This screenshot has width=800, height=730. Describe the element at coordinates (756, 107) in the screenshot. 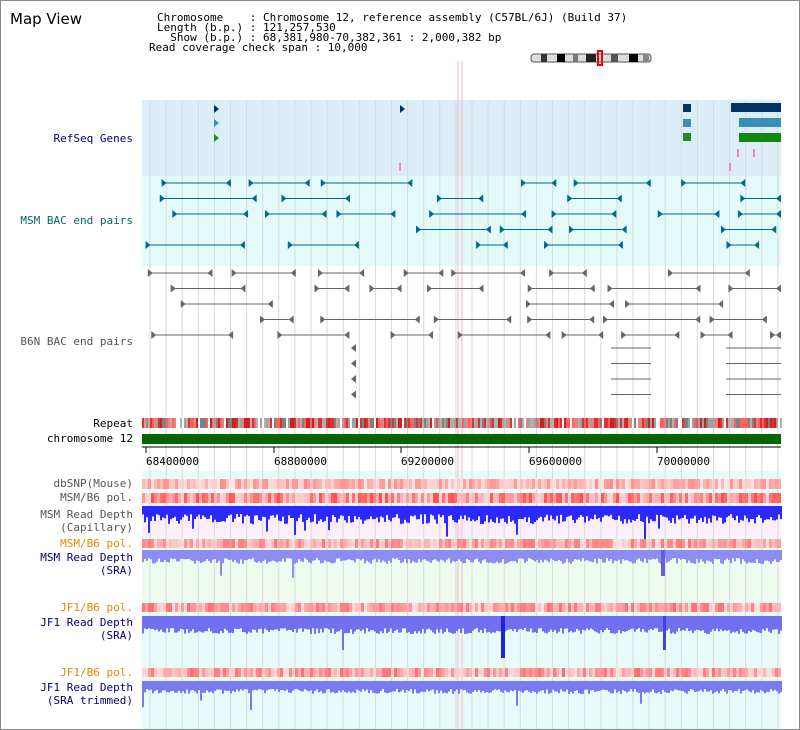

I see `gene-block` at that location.